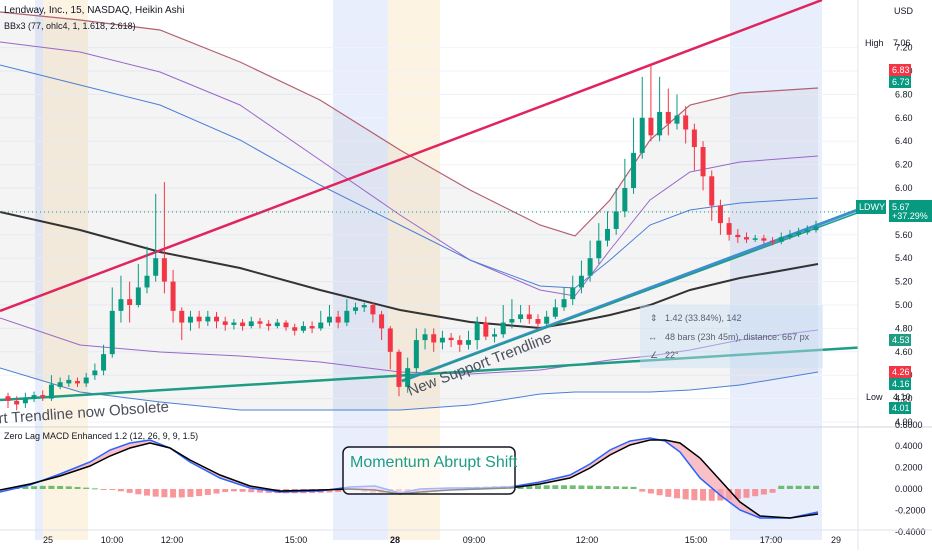 This screenshot has width=932, height=555. Describe the element at coordinates (871, 207) in the screenshot. I see `symbol-tag` at that location.